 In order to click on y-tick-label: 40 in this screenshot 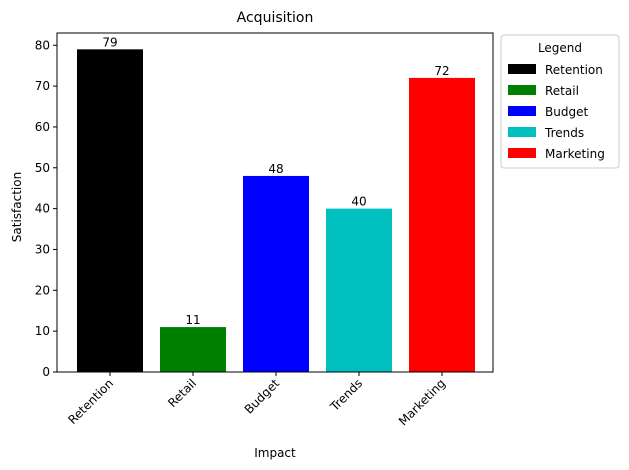, I will do `click(42, 209)`.